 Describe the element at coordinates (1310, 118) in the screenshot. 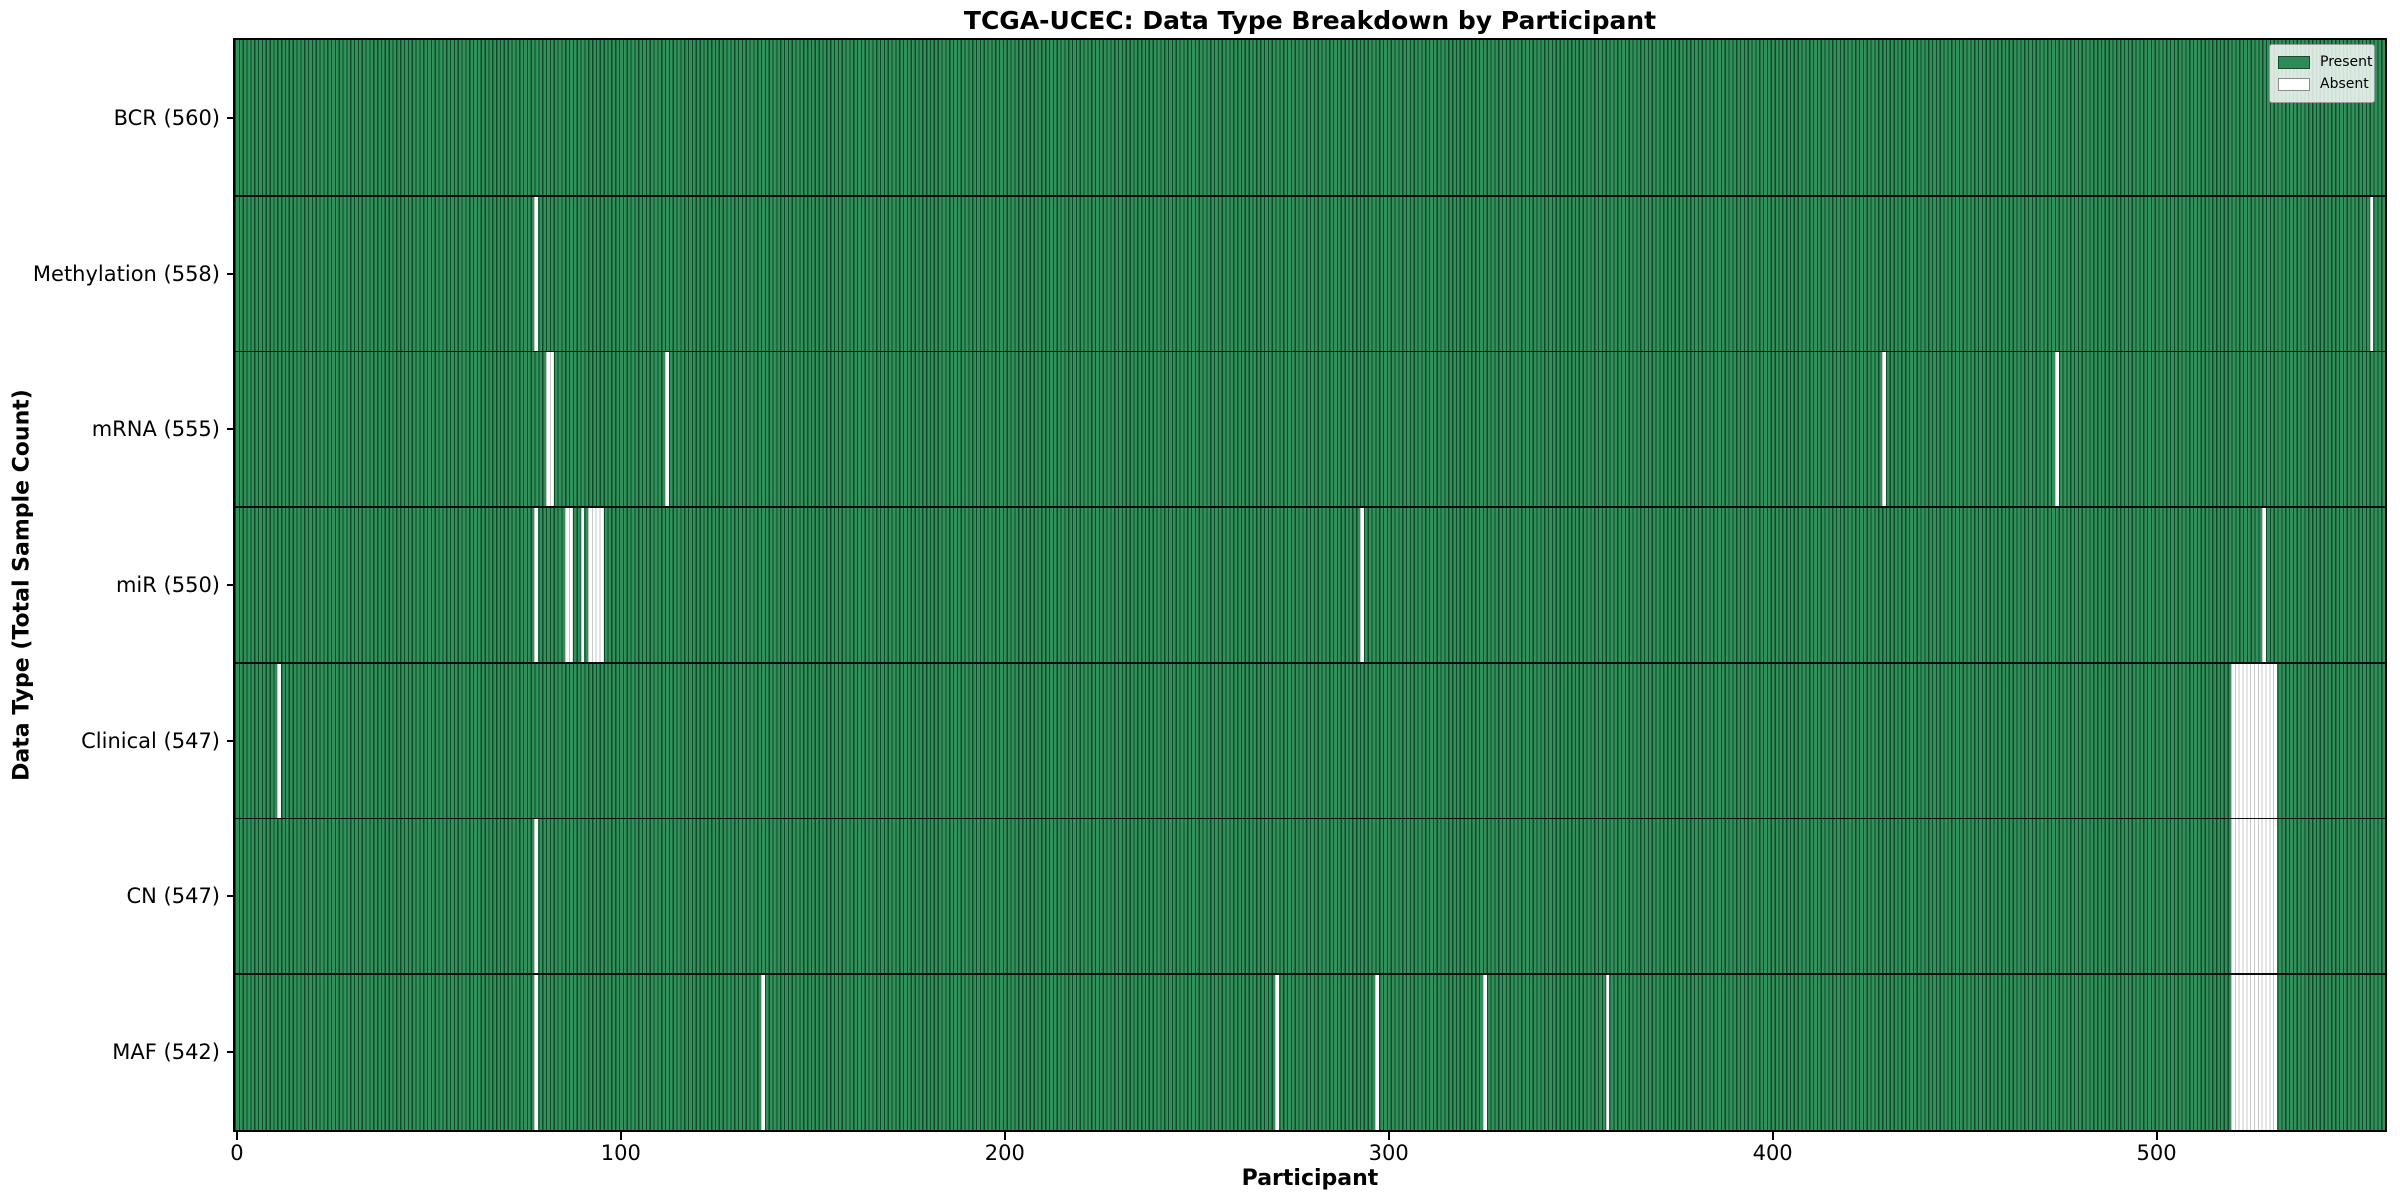

I see `row-bcr` at that location.